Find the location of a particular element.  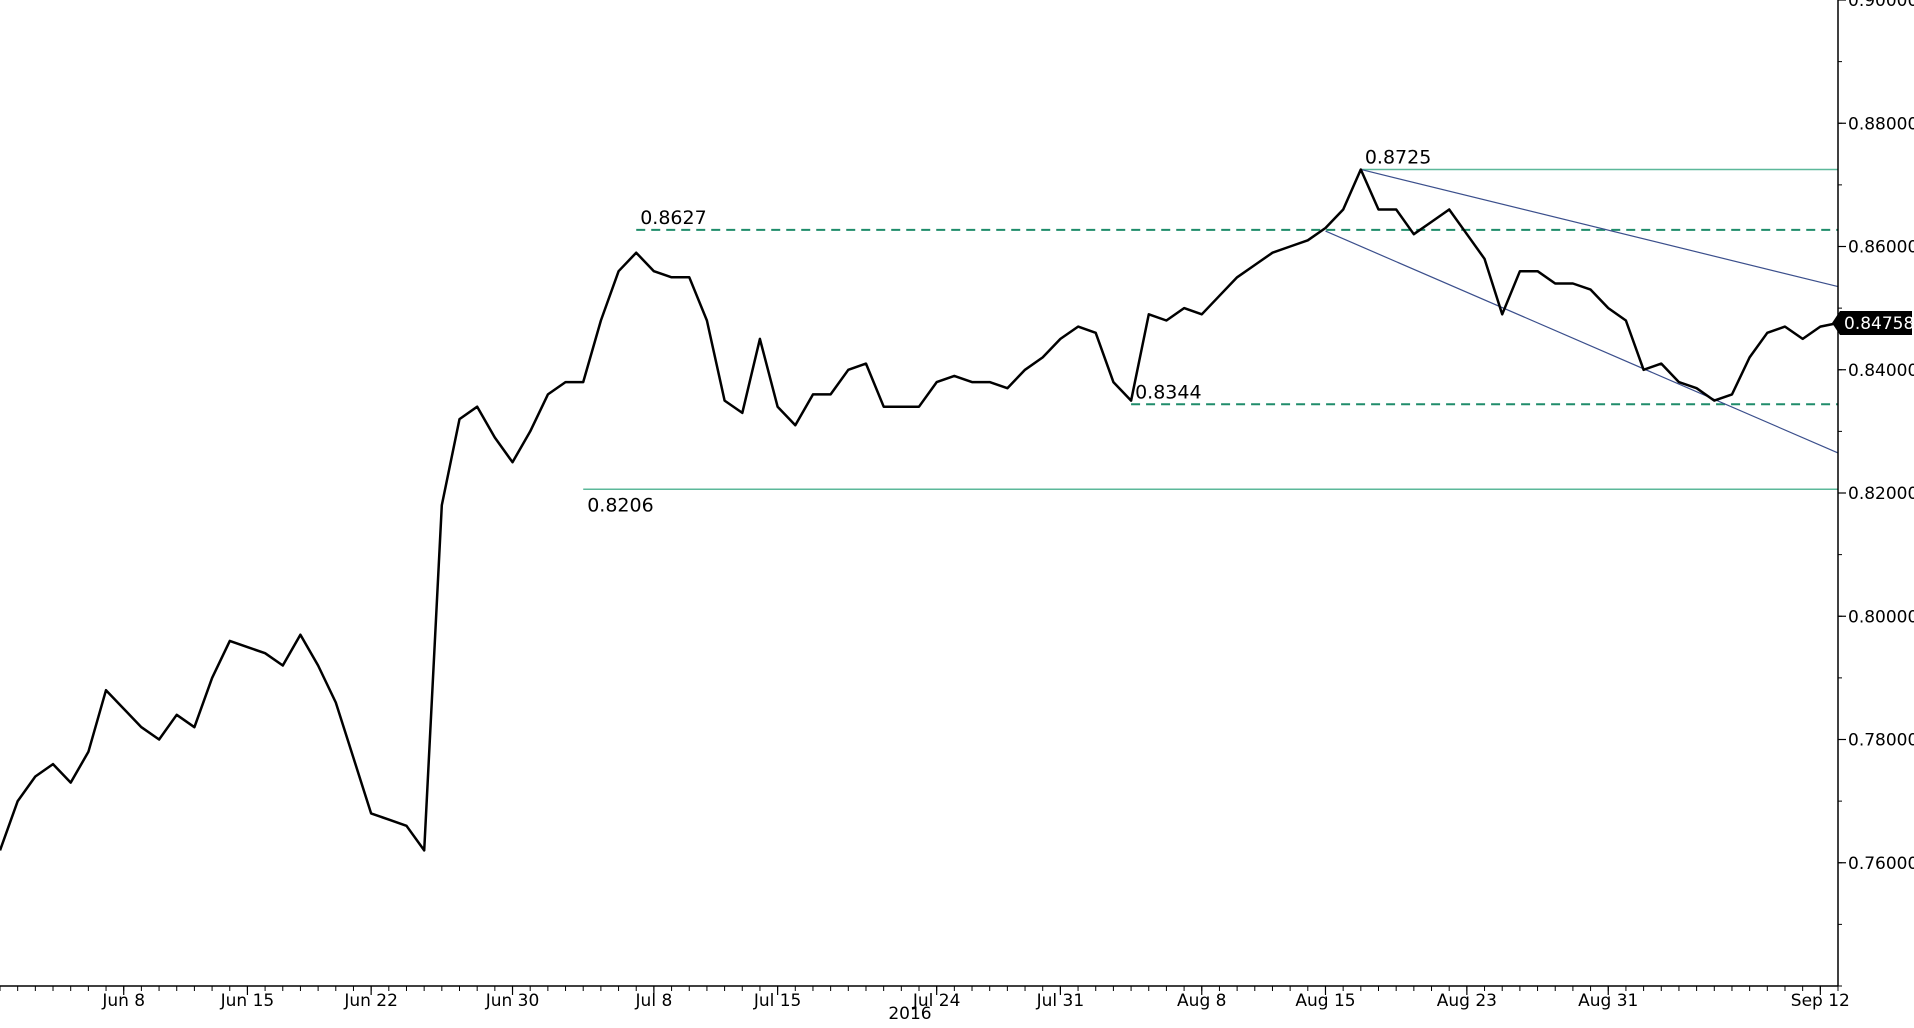

x-tick-label-7: Jul 31 is located at coordinates (1060, 1001).